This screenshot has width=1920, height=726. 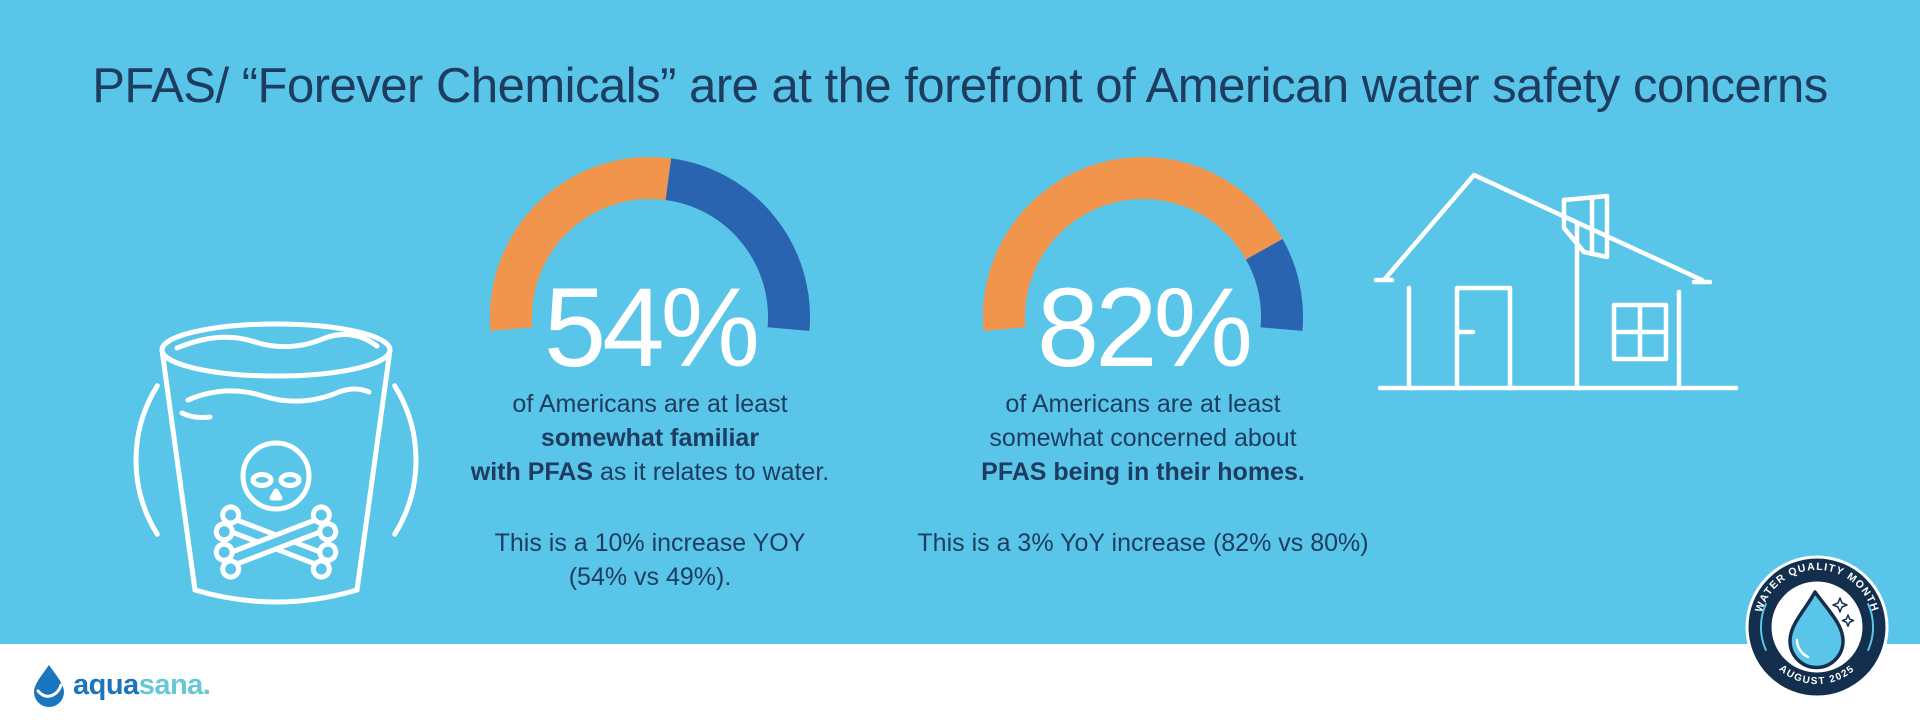 What do you see at coordinates (275, 440) in the screenshot?
I see `poison-water-glass-icon` at bounding box center [275, 440].